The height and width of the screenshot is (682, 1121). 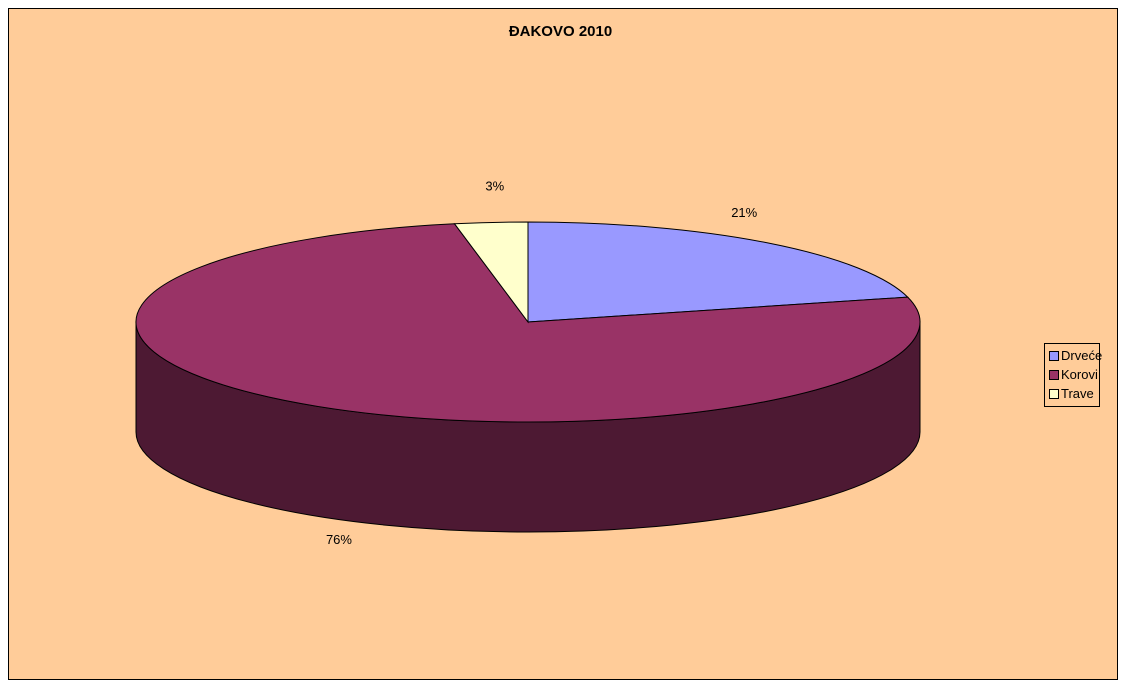 What do you see at coordinates (560, 31) in the screenshot?
I see `chart-title: ĐAKOVO 2010` at bounding box center [560, 31].